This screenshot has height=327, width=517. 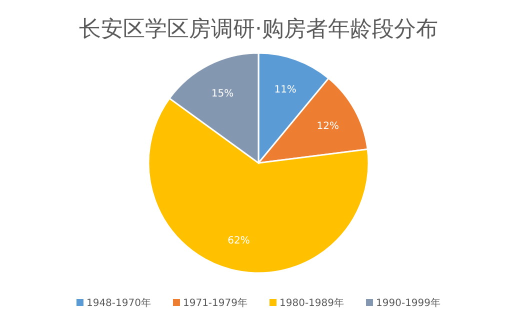 I want to click on legend-label: 1948-1970年, so click(x=118, y=303).